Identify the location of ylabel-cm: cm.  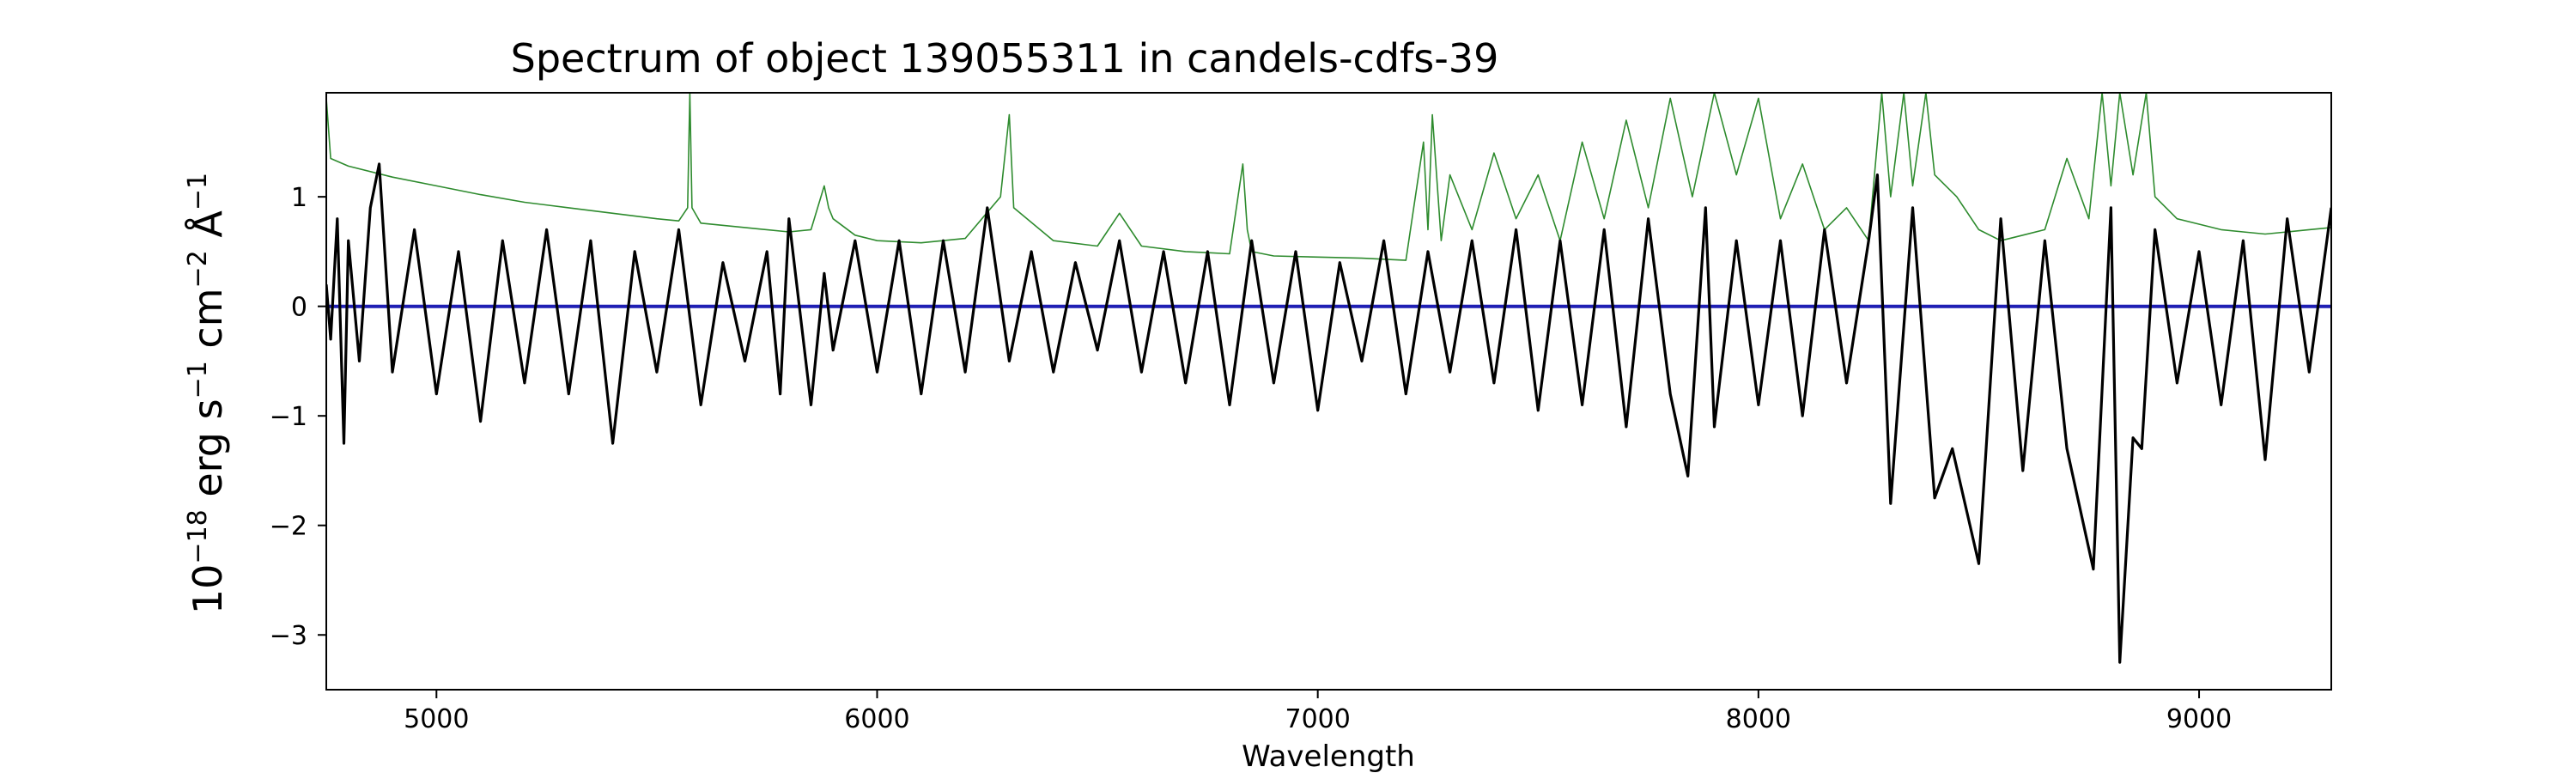
(208, 324).